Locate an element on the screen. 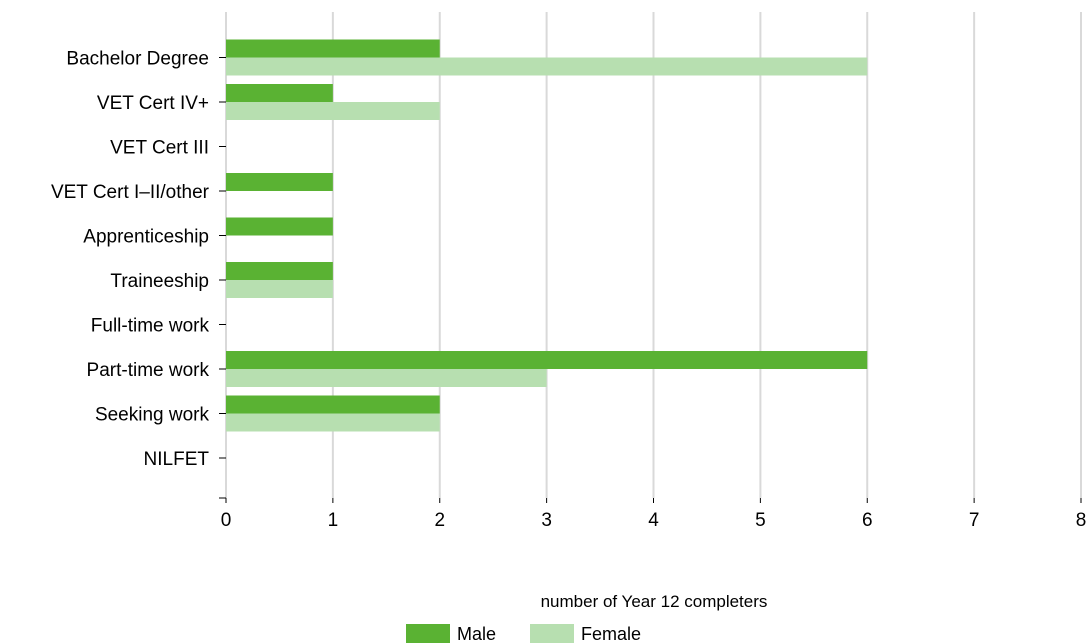 This screenshot has width=1092, height=643. x-axis: 0 1 2 3 4 5 6 7 8 is located at coordinates (654, 514).